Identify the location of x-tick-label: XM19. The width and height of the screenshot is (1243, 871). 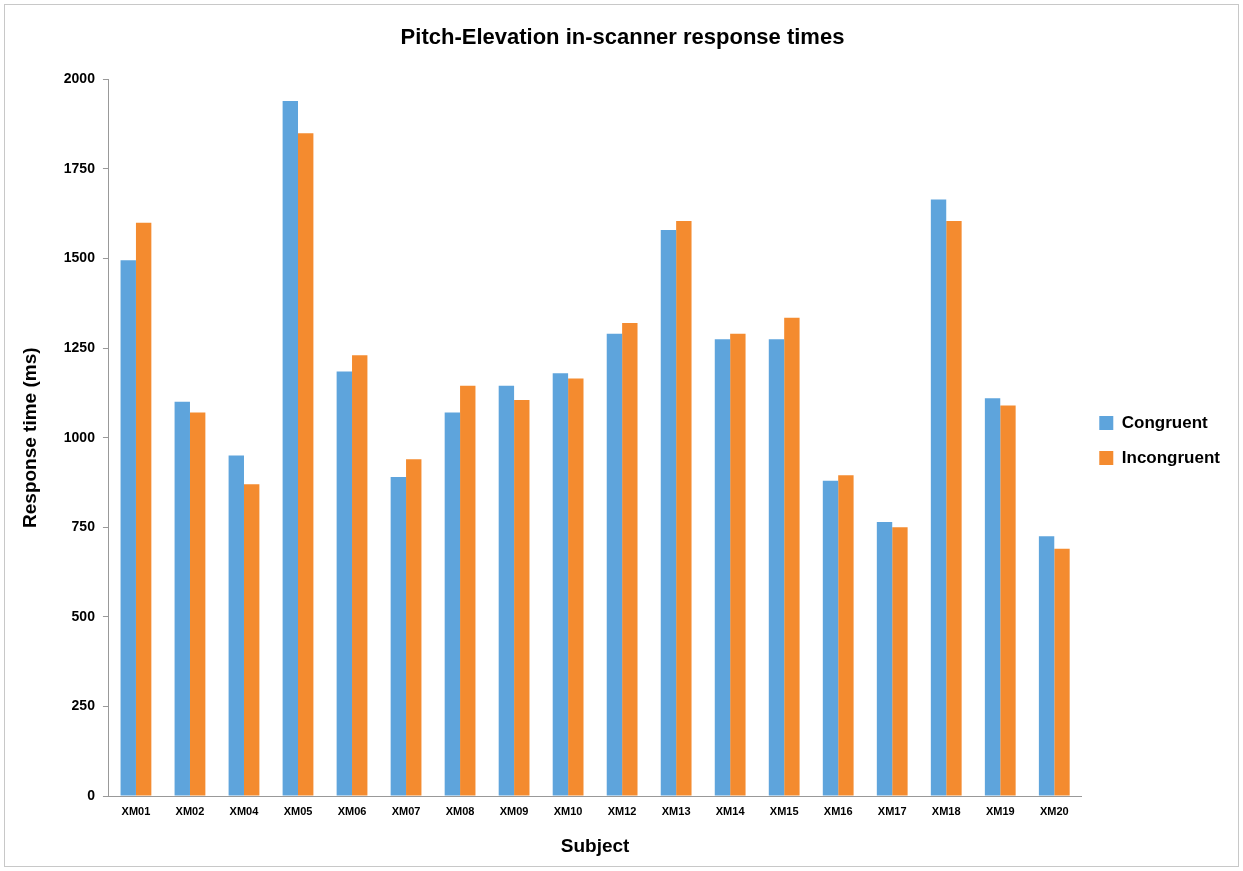
(1000, 810).